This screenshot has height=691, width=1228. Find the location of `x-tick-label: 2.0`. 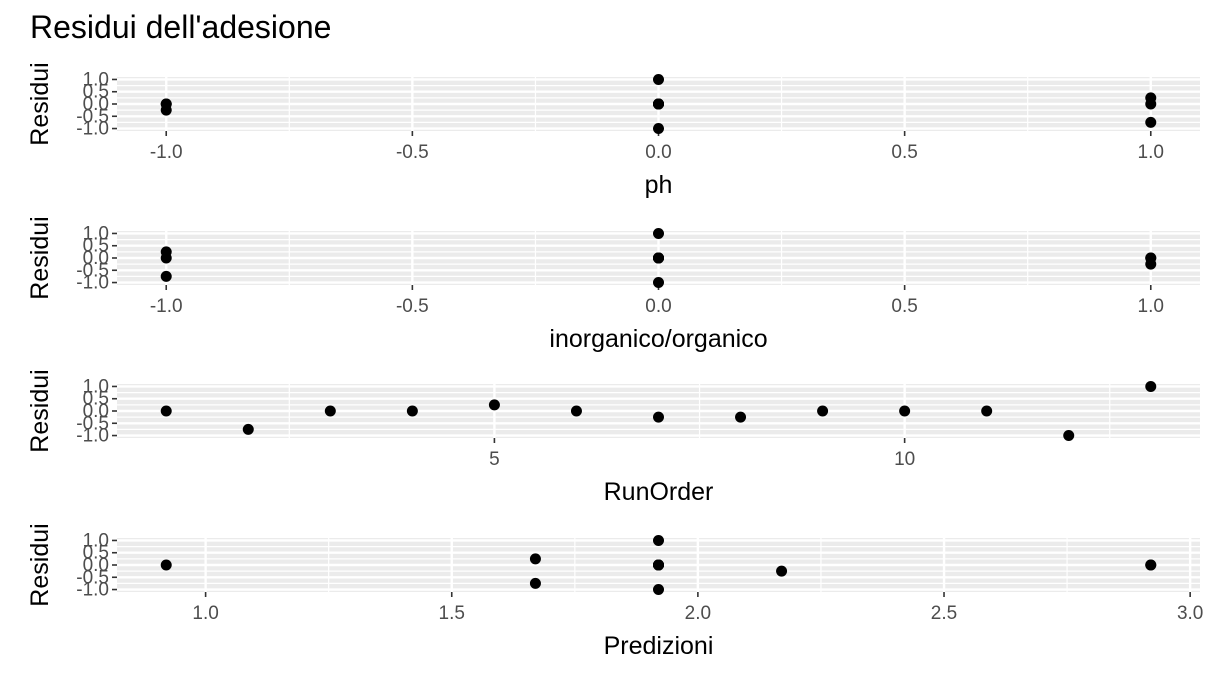

x-tick-label: 2.0 is located at coordinates (698, 613).